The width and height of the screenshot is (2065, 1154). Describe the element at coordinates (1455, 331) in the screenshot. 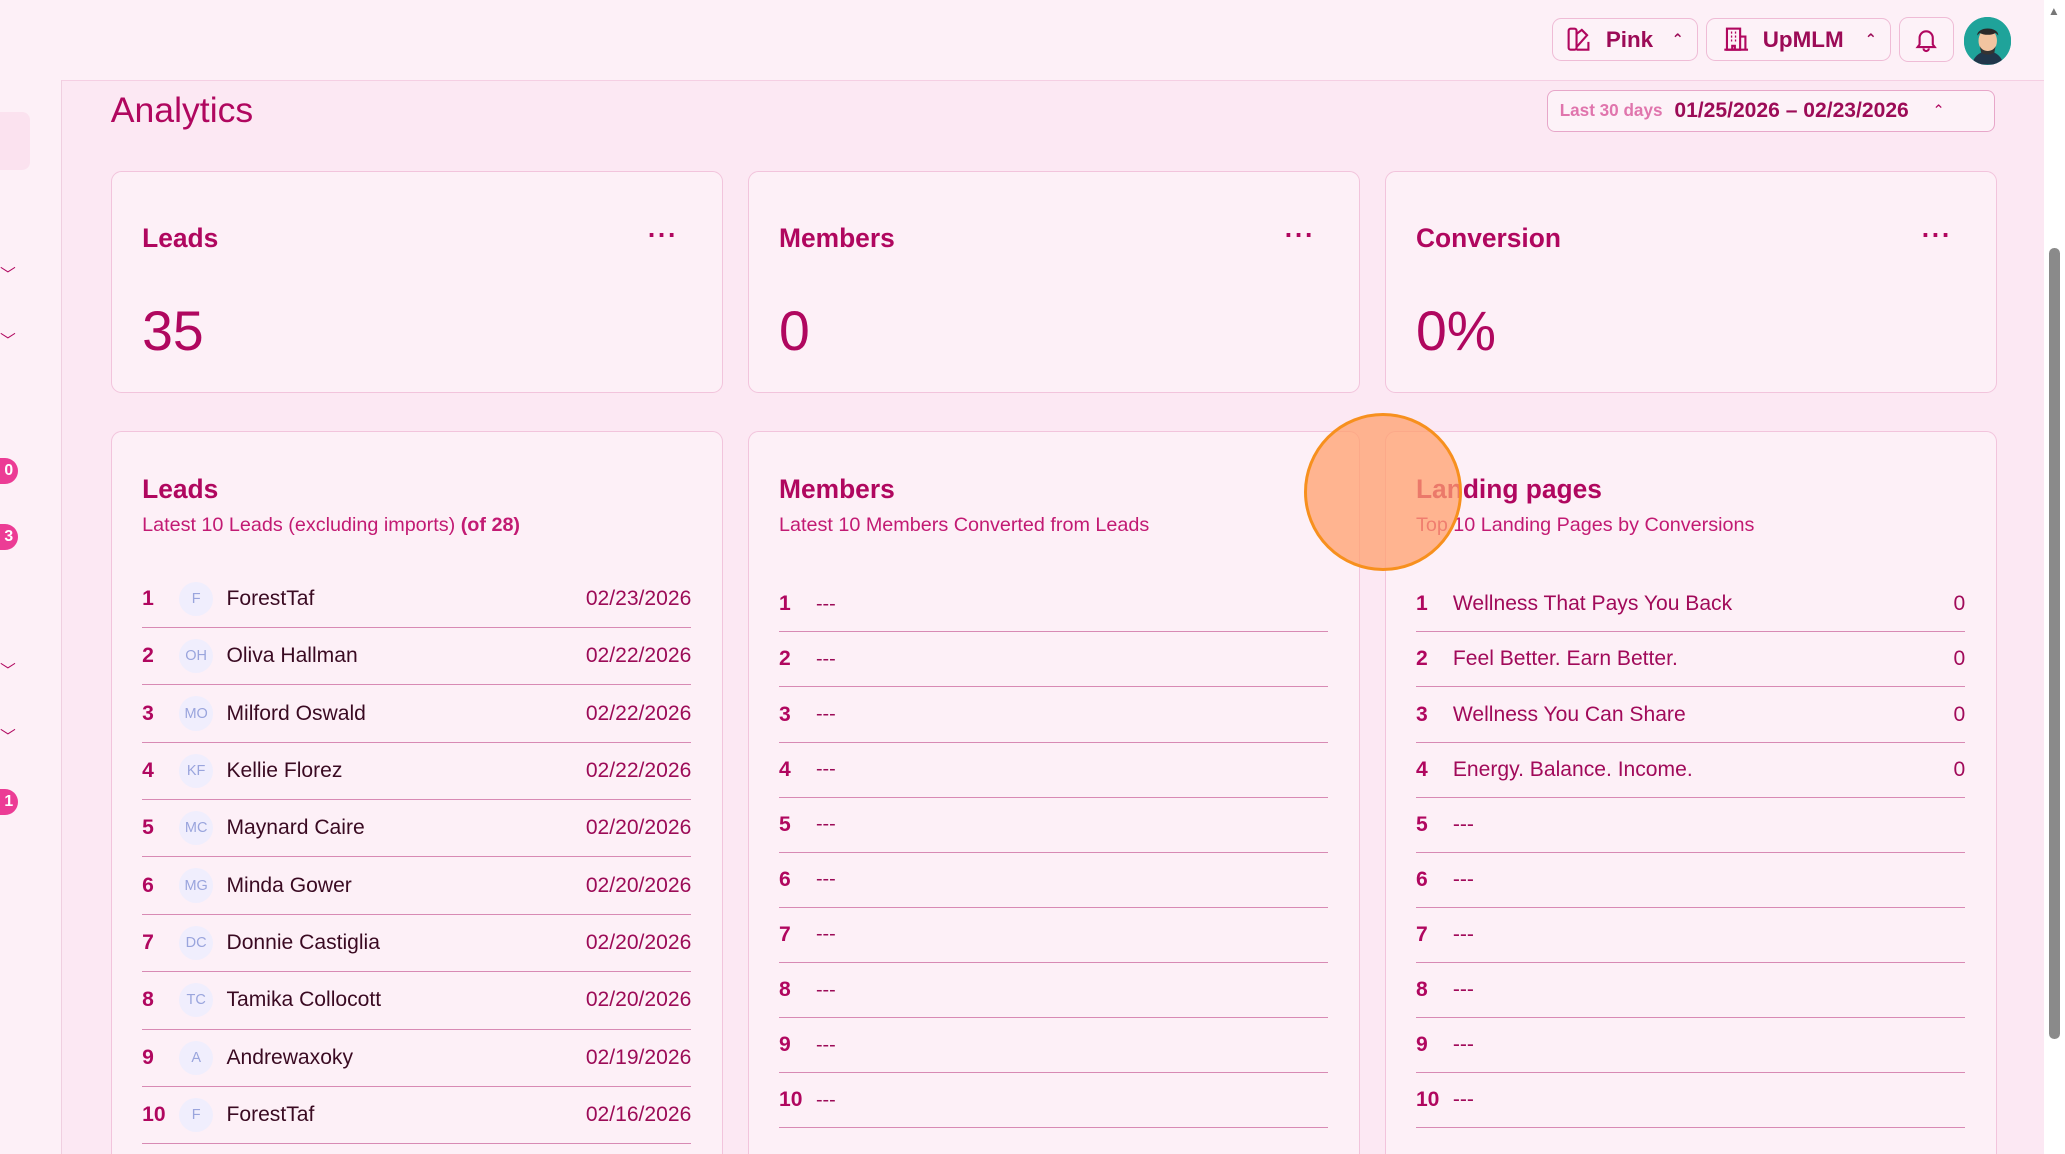

I see `stat-value: 0%` at that location.